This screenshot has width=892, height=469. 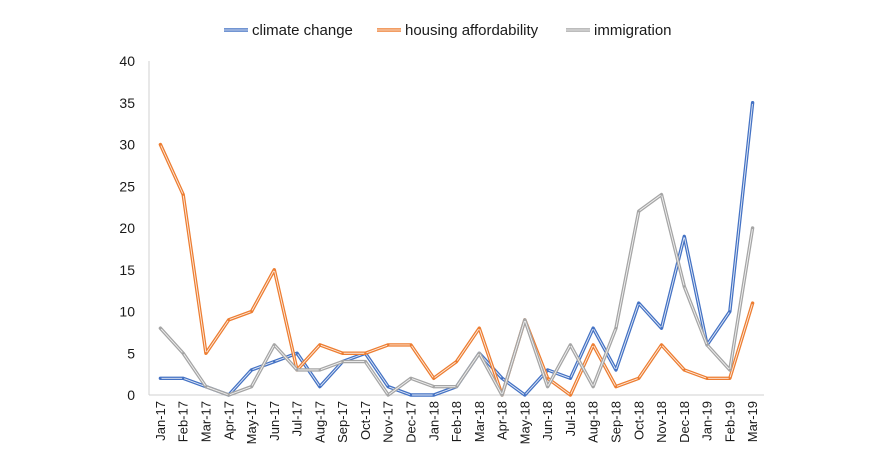 I want to click on x-tick-label: Dec-18, so click(x=684, y=422).